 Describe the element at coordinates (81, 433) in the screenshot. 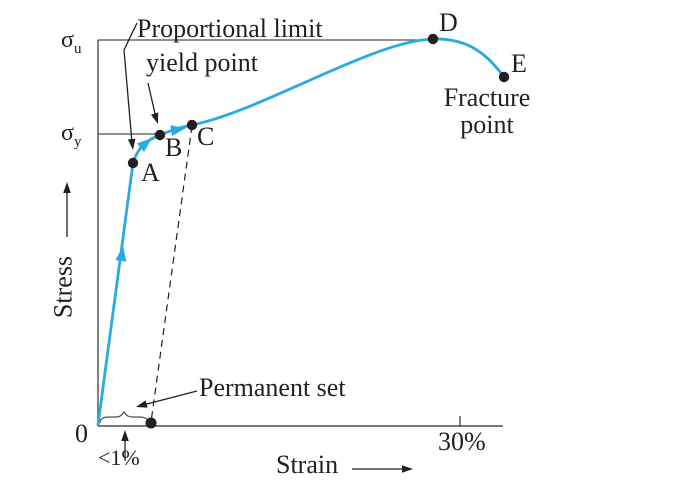

I see `origin-label: 0` at that location.